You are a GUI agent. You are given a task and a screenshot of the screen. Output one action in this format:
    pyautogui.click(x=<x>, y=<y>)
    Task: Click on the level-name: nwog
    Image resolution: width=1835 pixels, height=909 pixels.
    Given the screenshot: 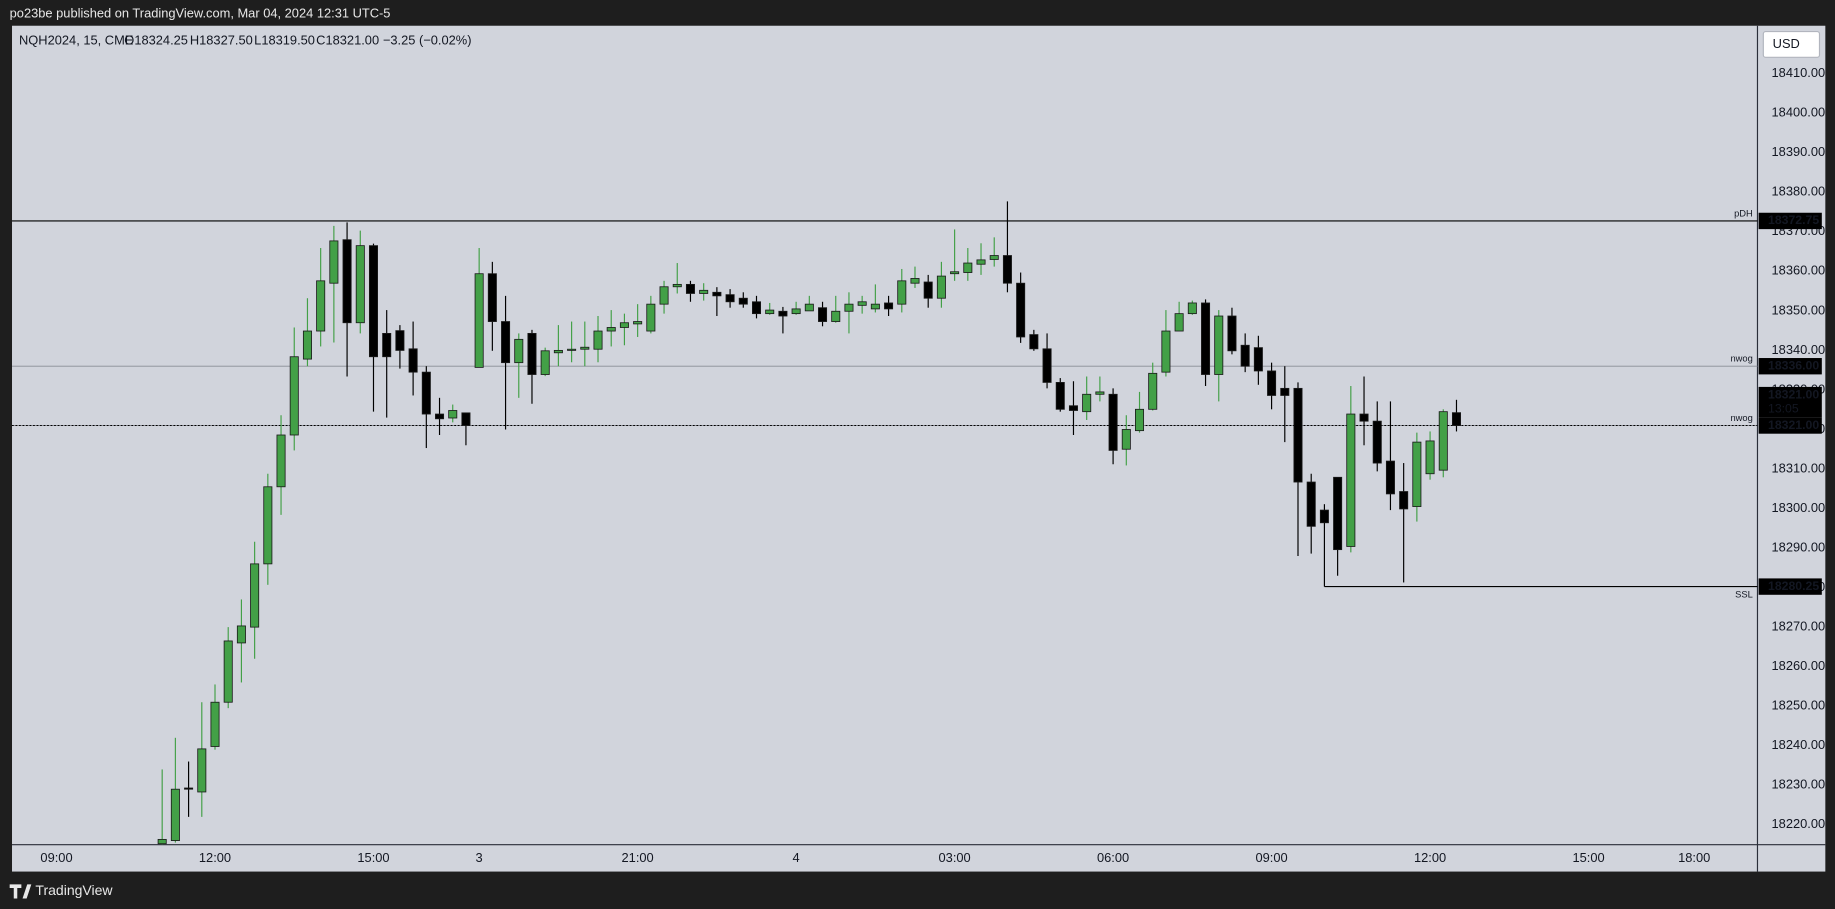 What is the action you would take?
    pyautogui.click(x=1741, y=418)
    